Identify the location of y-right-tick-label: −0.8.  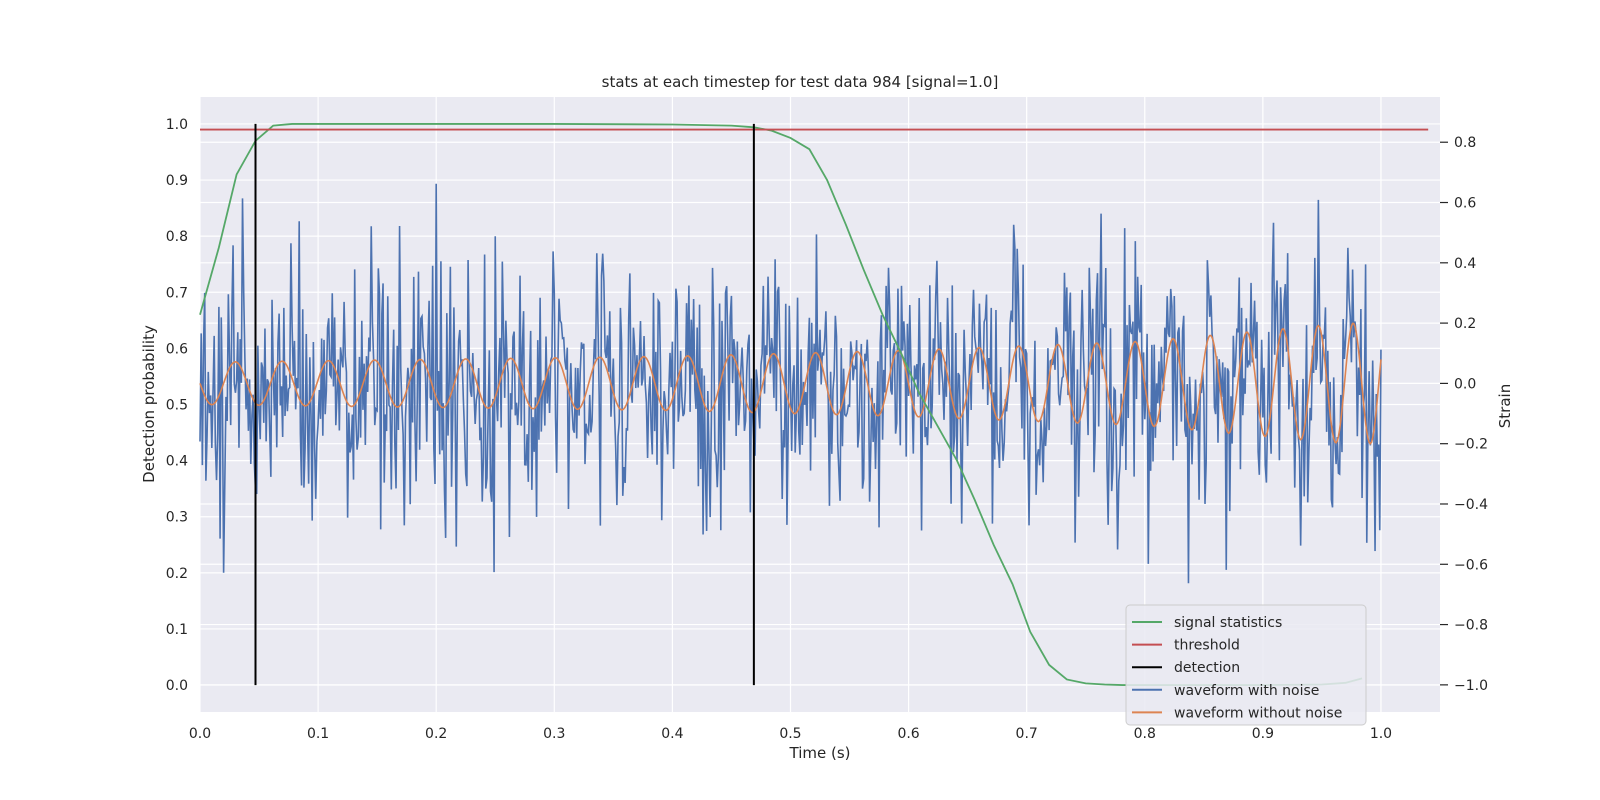
(1471, 626).